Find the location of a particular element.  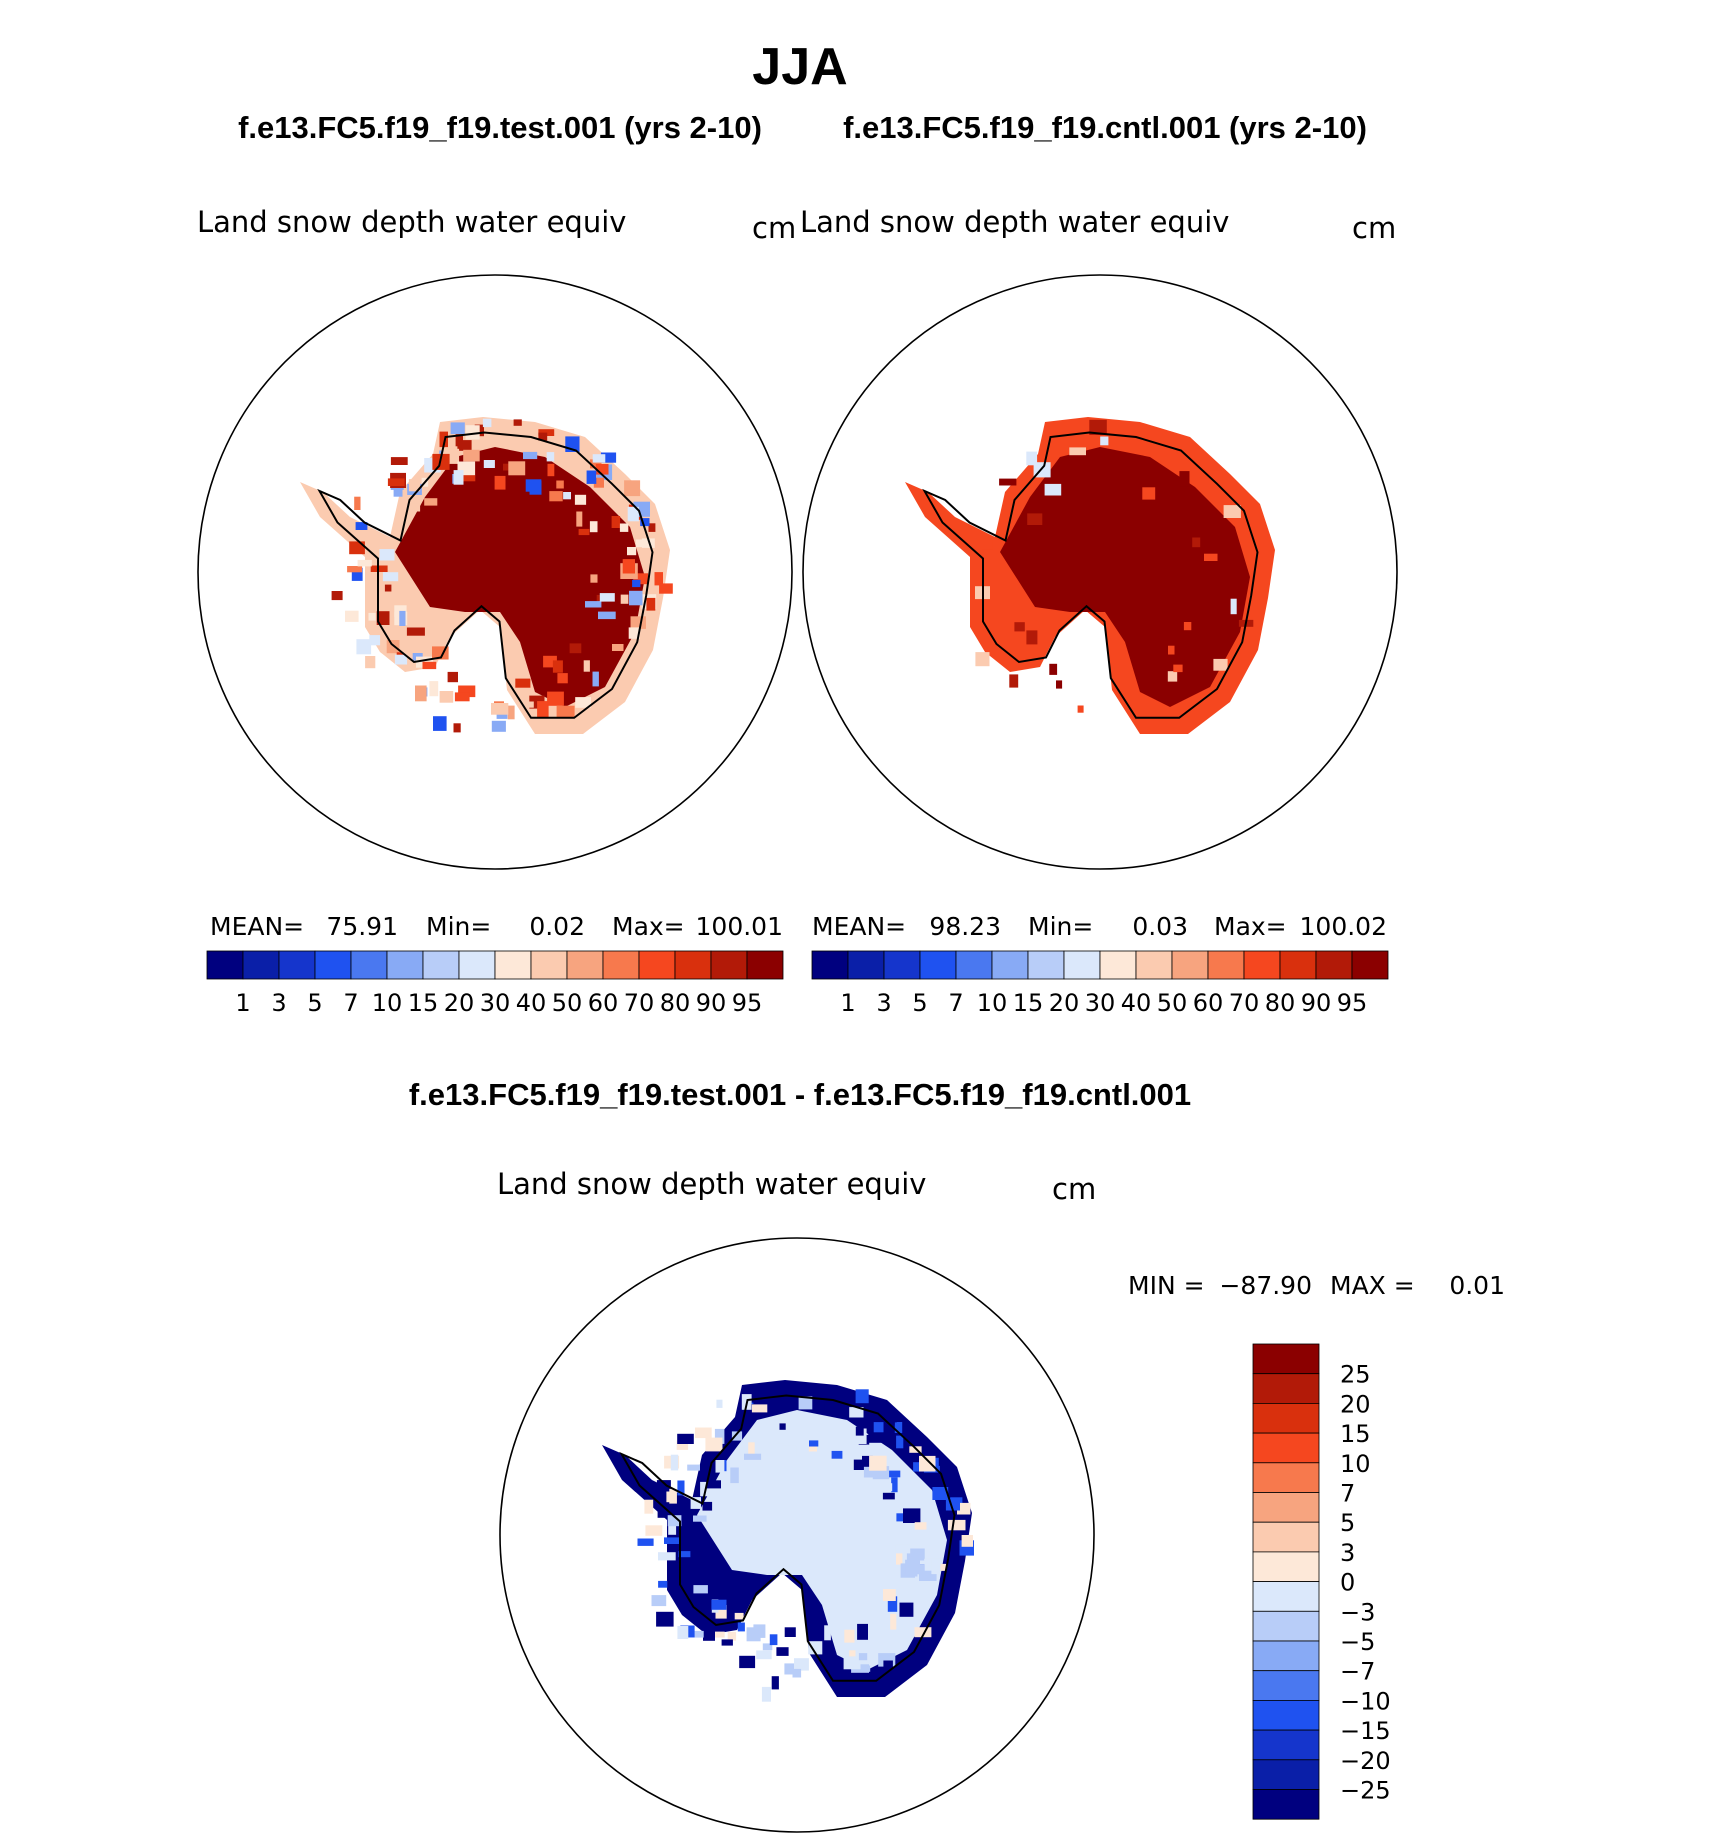

cntl-min-label: Min= is located at coordinates (1060, 926).